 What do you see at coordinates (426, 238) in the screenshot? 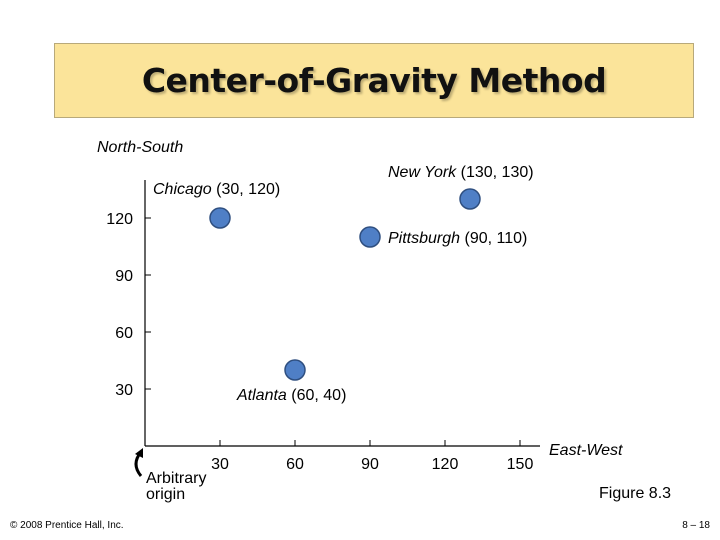
I see `point-name: Pittsburgh` at bounding box center [426, 238].